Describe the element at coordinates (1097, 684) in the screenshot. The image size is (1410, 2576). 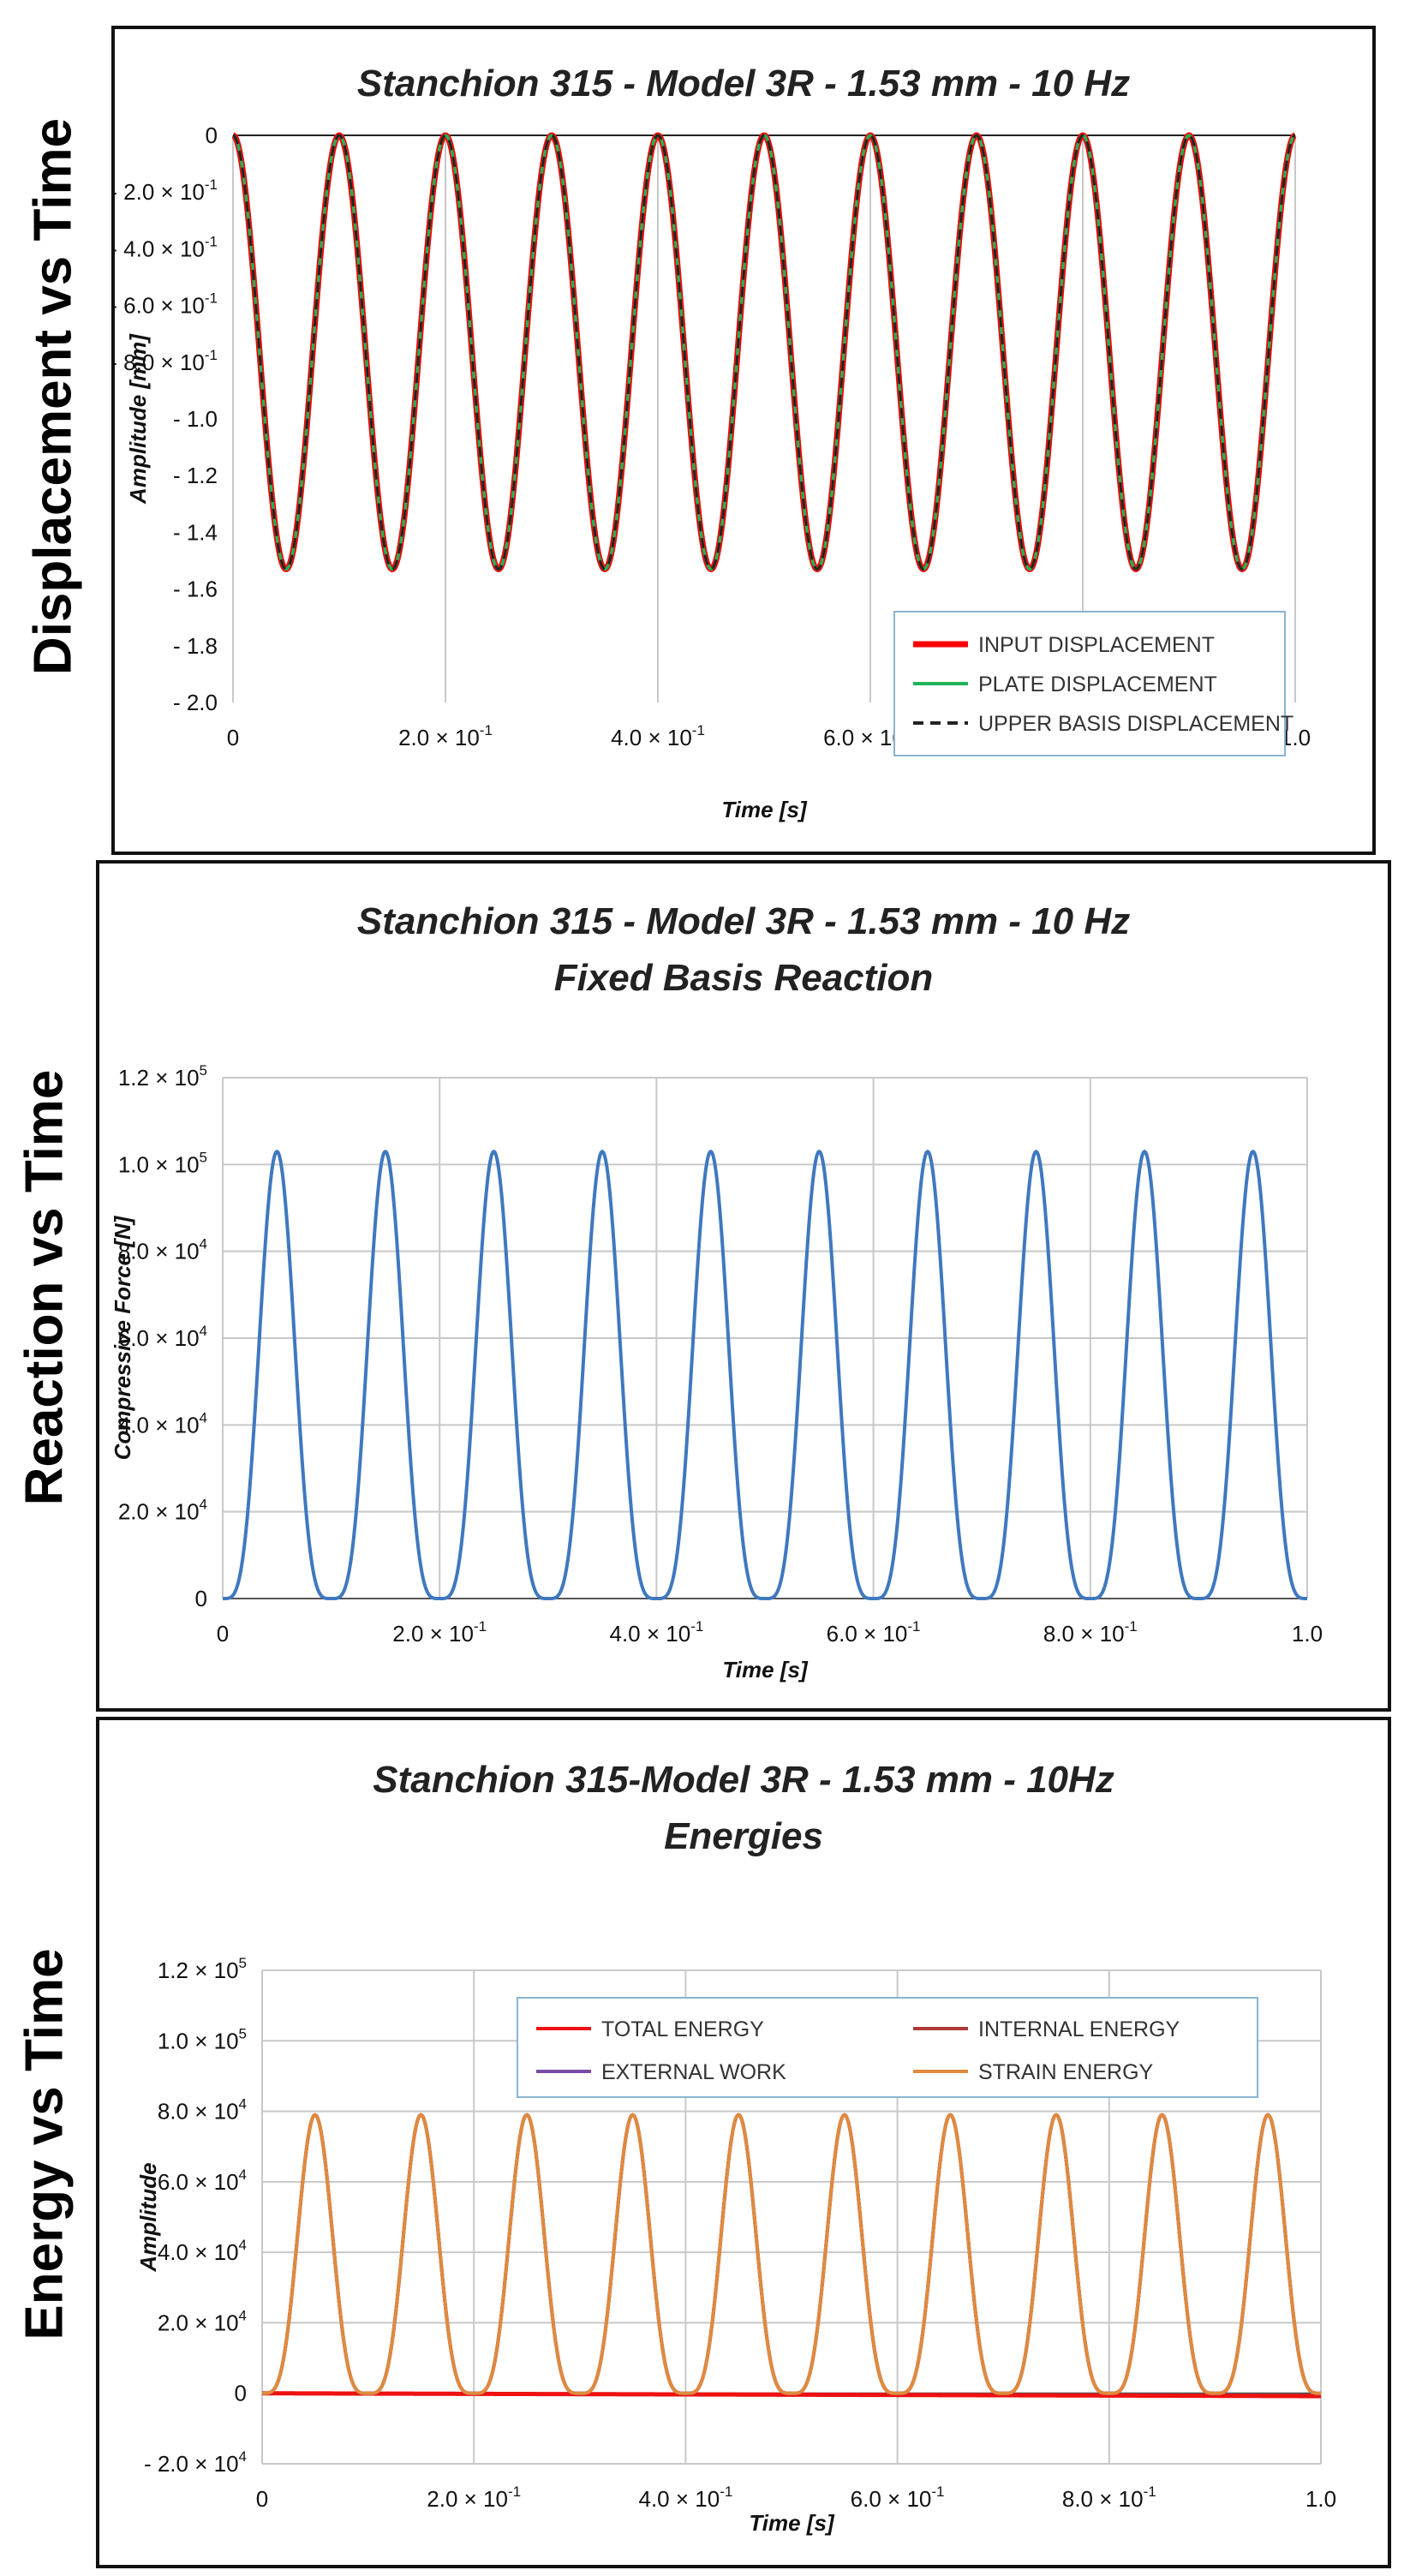
I see `legend-entry: PLATE DISPLACEMENT` at that location.